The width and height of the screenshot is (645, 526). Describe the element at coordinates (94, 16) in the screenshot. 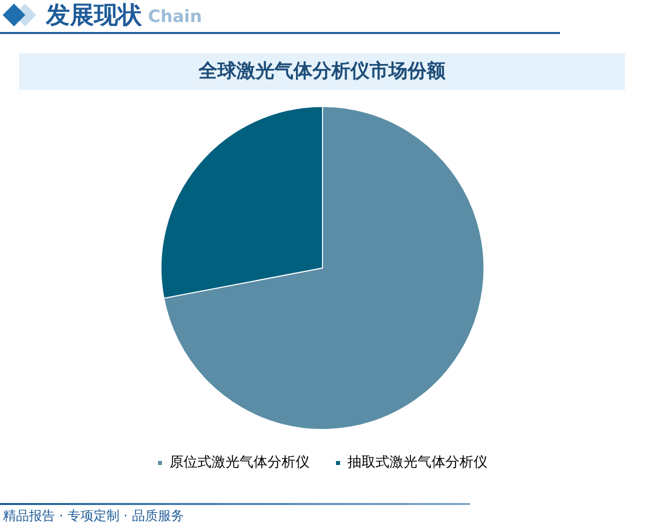

I see `text: 发展现状` at that location.